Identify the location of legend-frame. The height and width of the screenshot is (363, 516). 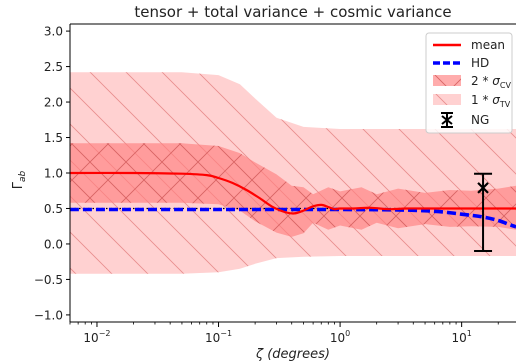
(469, 83).